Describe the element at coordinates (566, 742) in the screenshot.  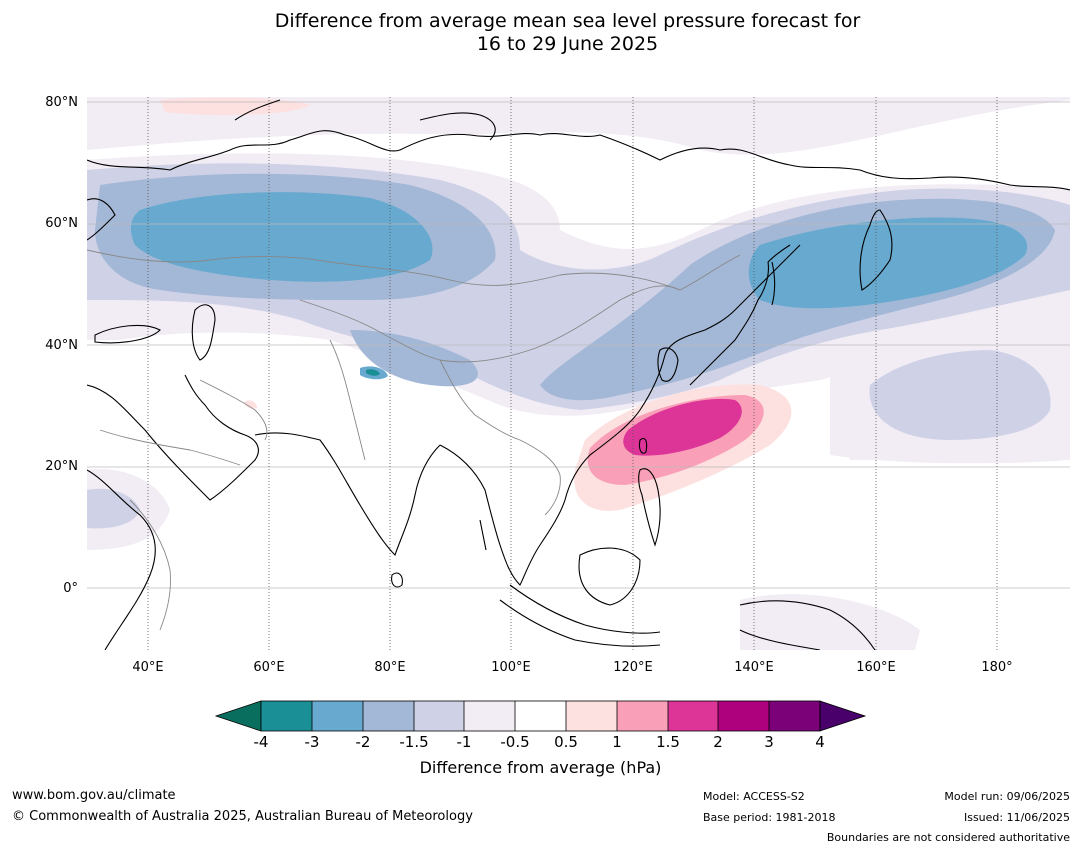
I see `colorbar-tick-label: 0.5` at that location.